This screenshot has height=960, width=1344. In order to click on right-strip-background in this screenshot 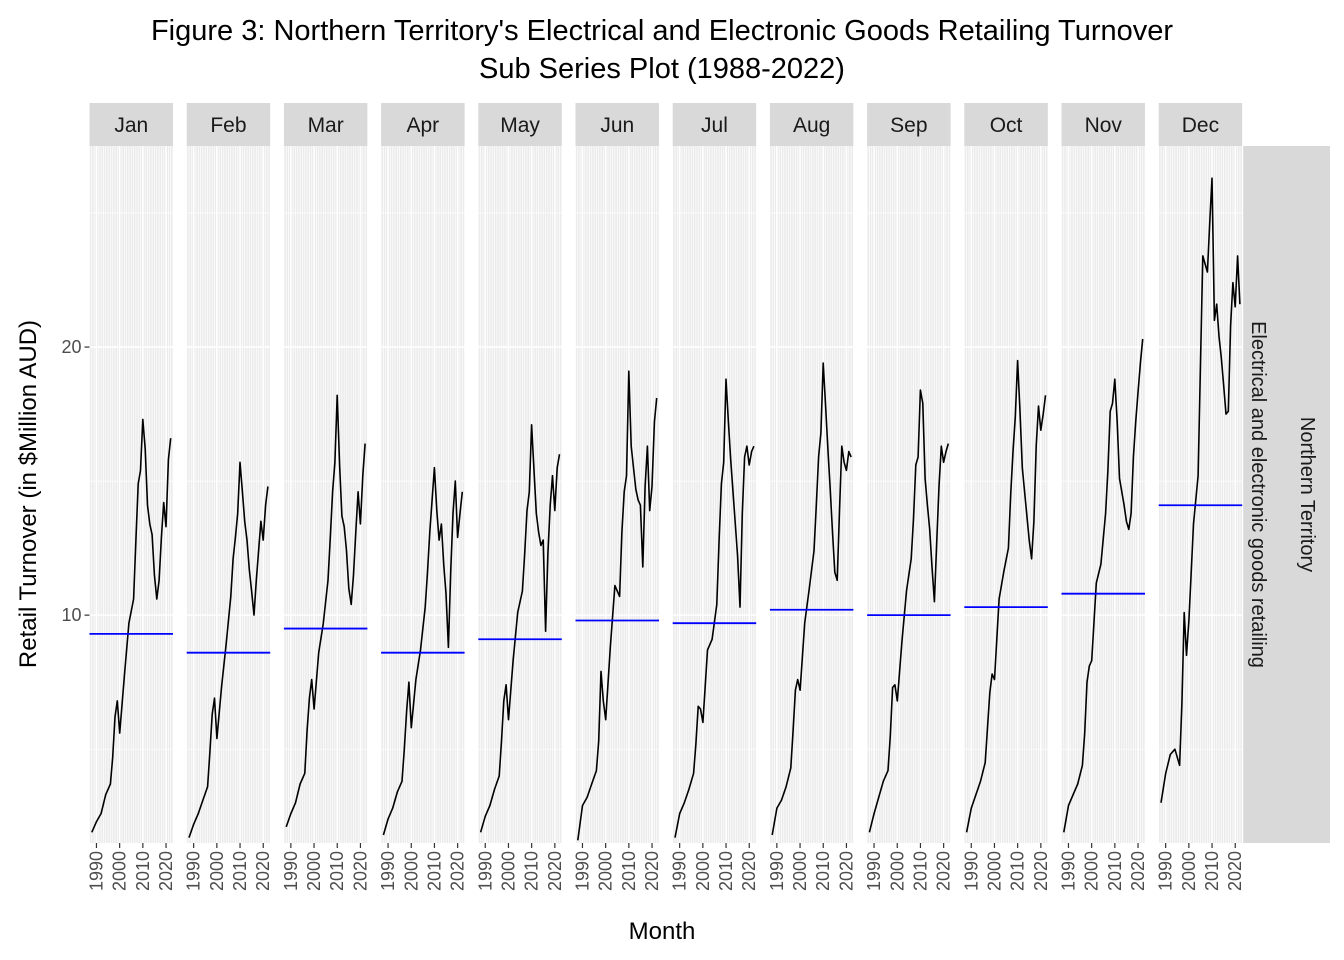, I will do `click(1286, 494)`.